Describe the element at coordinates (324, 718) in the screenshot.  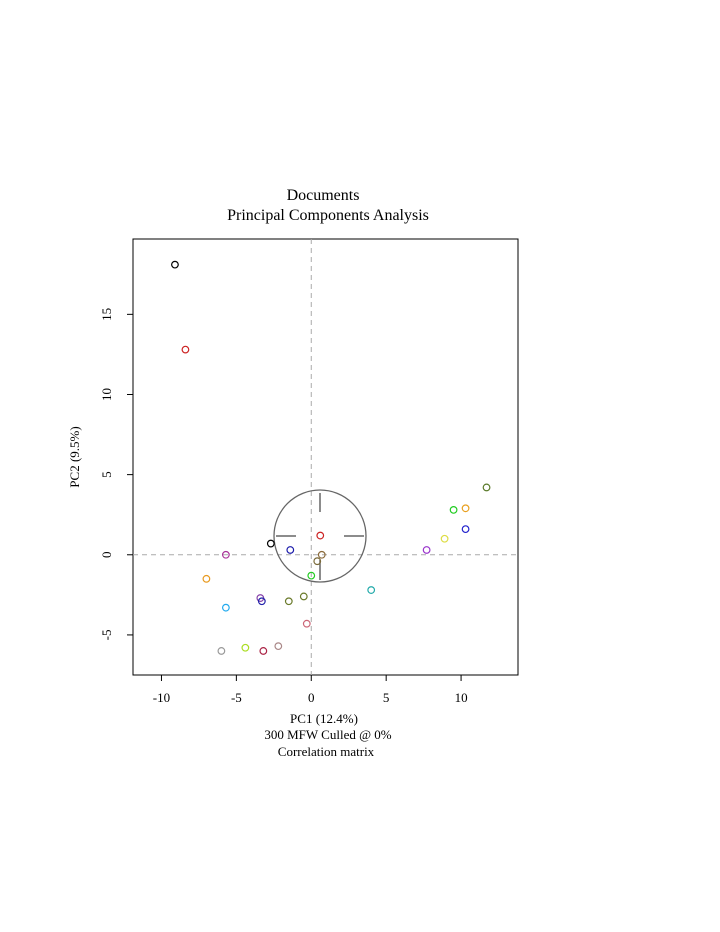
I see `x-axis-label: PC1 (12.4%)` at that location.